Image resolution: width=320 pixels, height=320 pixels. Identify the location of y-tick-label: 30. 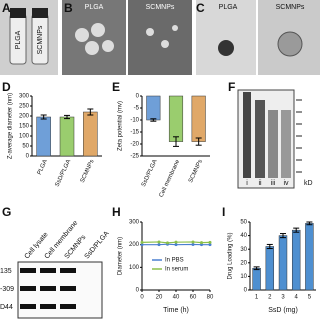
(243, 250).